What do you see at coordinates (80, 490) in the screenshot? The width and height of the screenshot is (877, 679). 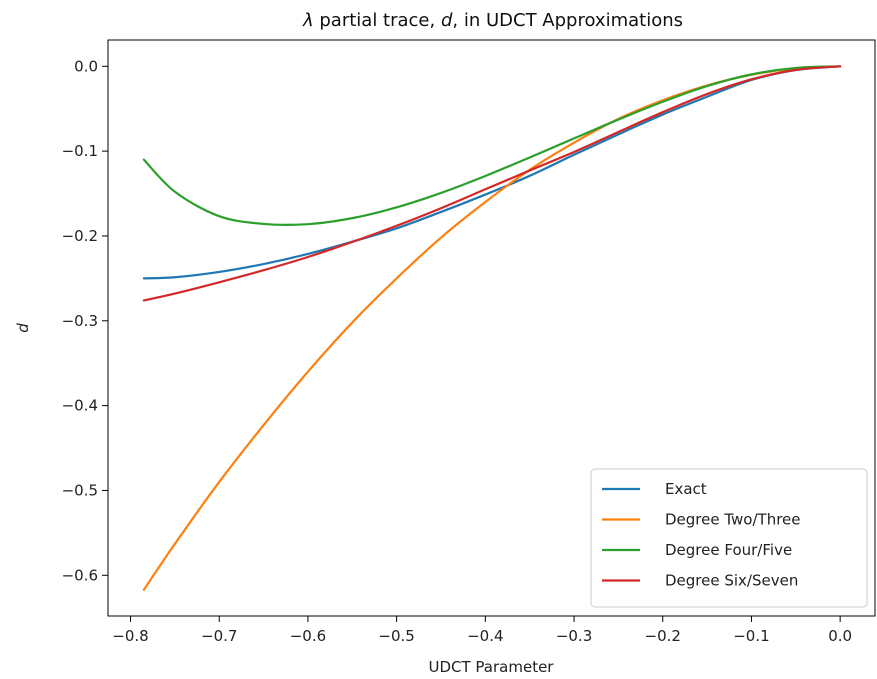 I see `y-tick-label: −0.5` at bounding box center [80, 490].